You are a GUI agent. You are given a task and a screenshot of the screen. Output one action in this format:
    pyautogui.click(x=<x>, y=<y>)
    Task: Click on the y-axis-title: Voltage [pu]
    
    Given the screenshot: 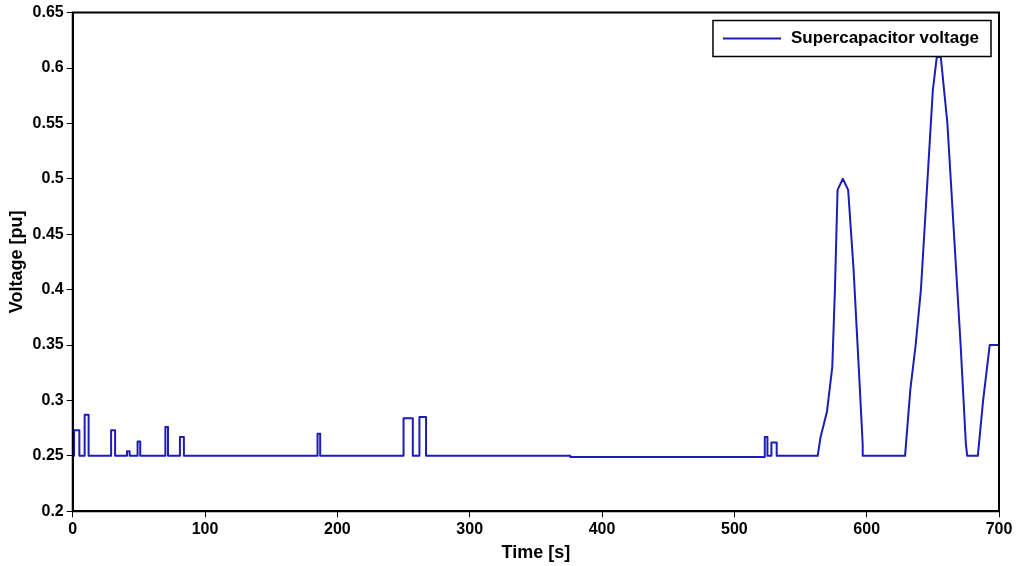 What is the action you would take?
    pyautogui.click(x=15, y=262)
    